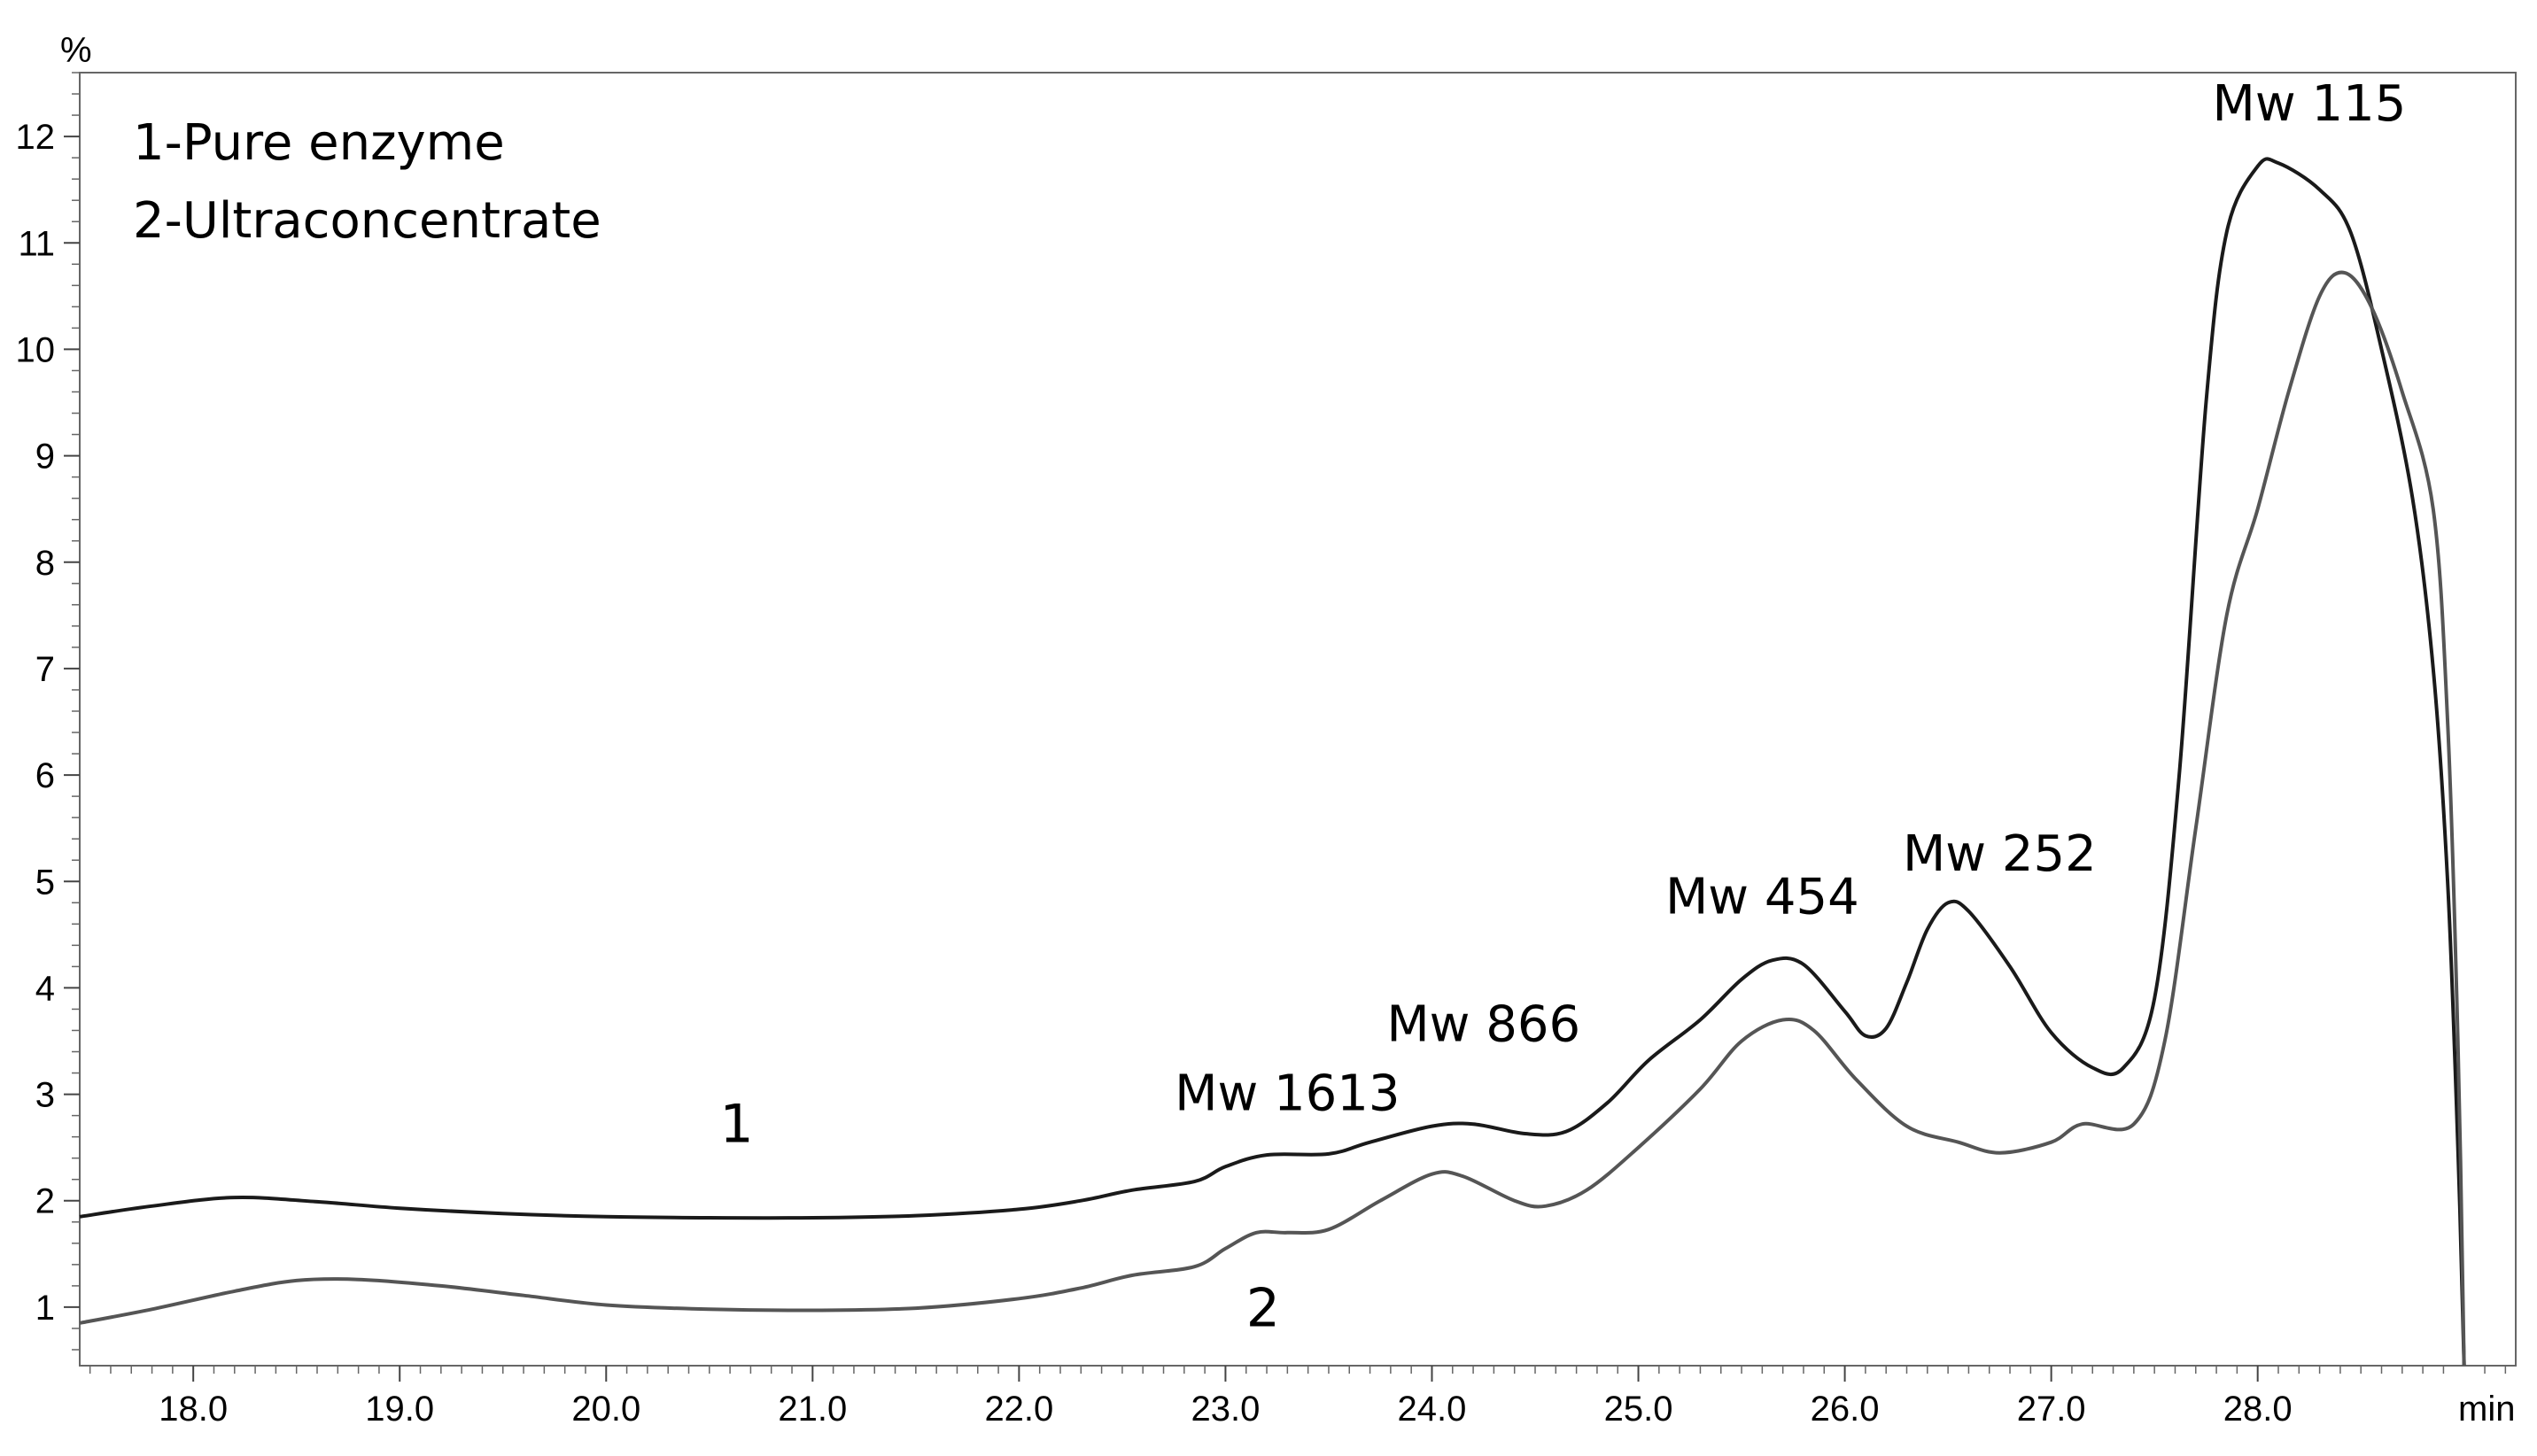  What do you see at coordinates (36, 243) in the screenshot?
I see `y-tick-label: 11` at bounding box center [36, 243].